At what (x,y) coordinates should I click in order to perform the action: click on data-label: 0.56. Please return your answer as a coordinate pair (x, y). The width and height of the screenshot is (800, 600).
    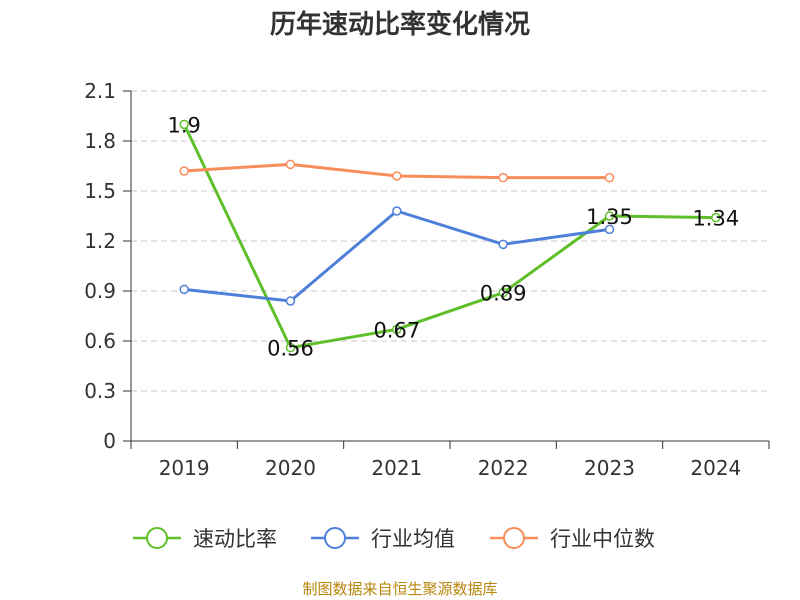
    Looking at the image, I should click on (290, 349).